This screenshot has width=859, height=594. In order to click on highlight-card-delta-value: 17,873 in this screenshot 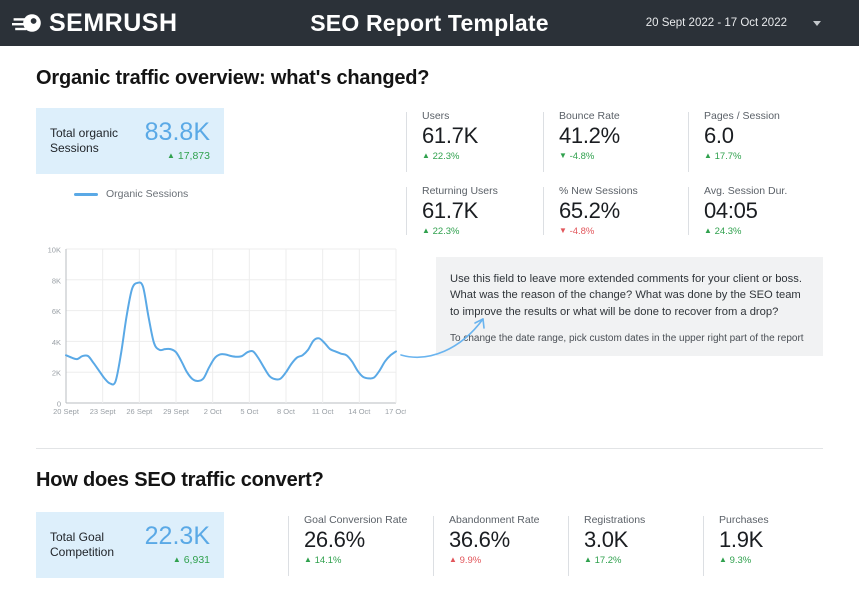, I will do `click(193, 156)`.